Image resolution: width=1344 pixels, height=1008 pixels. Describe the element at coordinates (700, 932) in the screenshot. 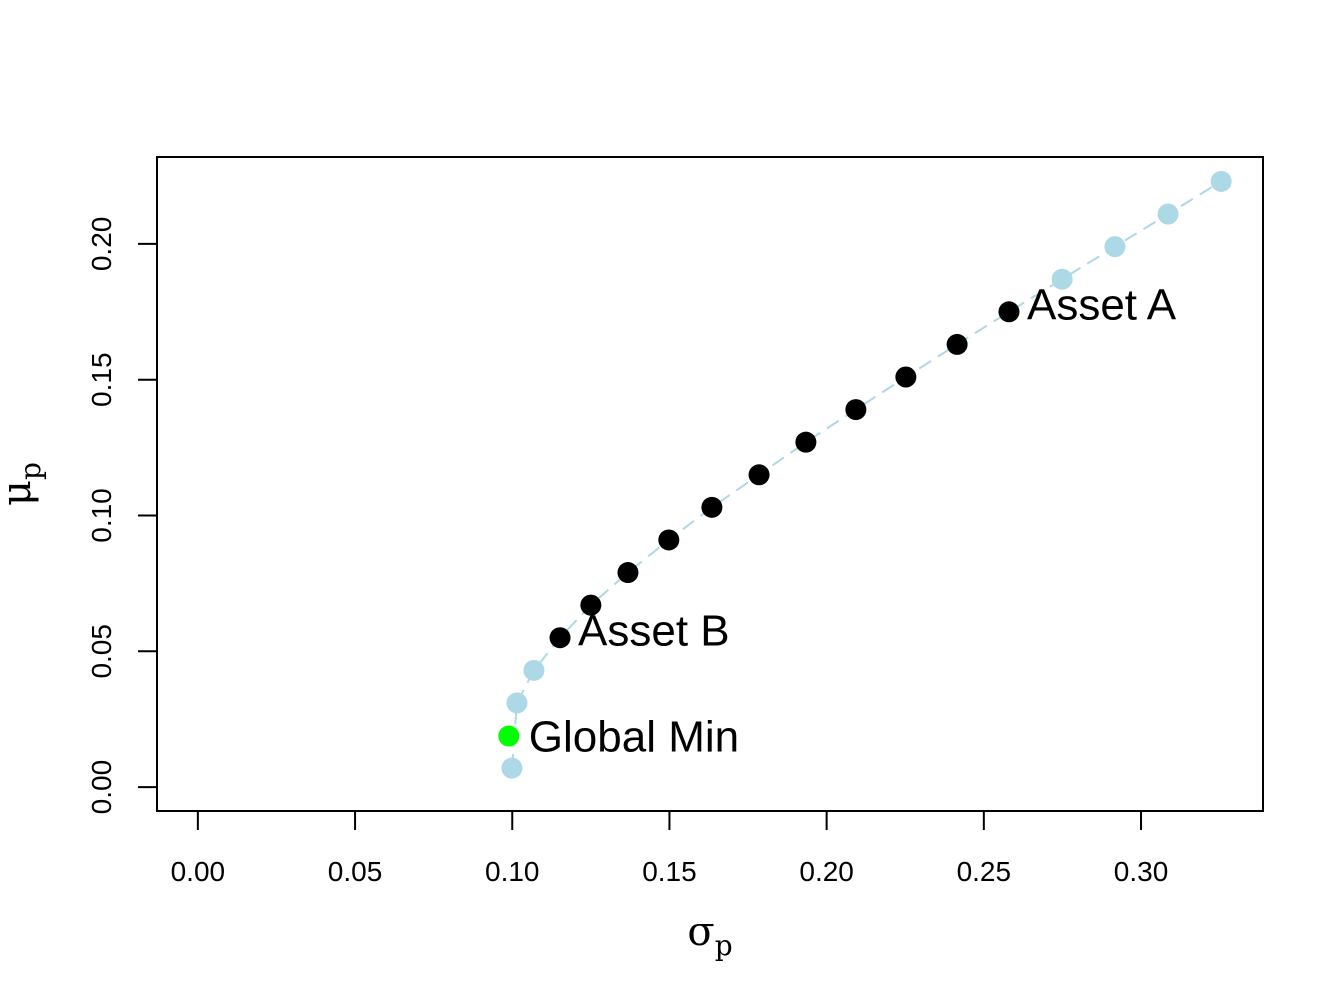

I see `x-axis-symbol: σ` at that location.